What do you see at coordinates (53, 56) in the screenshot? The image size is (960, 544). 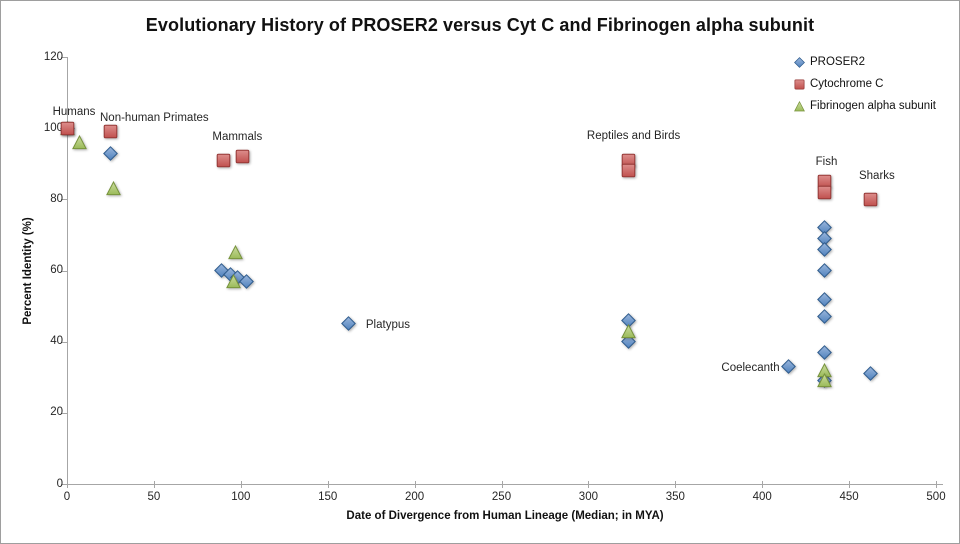 I see `y-tick-label: 120` at bounding box center [53, 56].